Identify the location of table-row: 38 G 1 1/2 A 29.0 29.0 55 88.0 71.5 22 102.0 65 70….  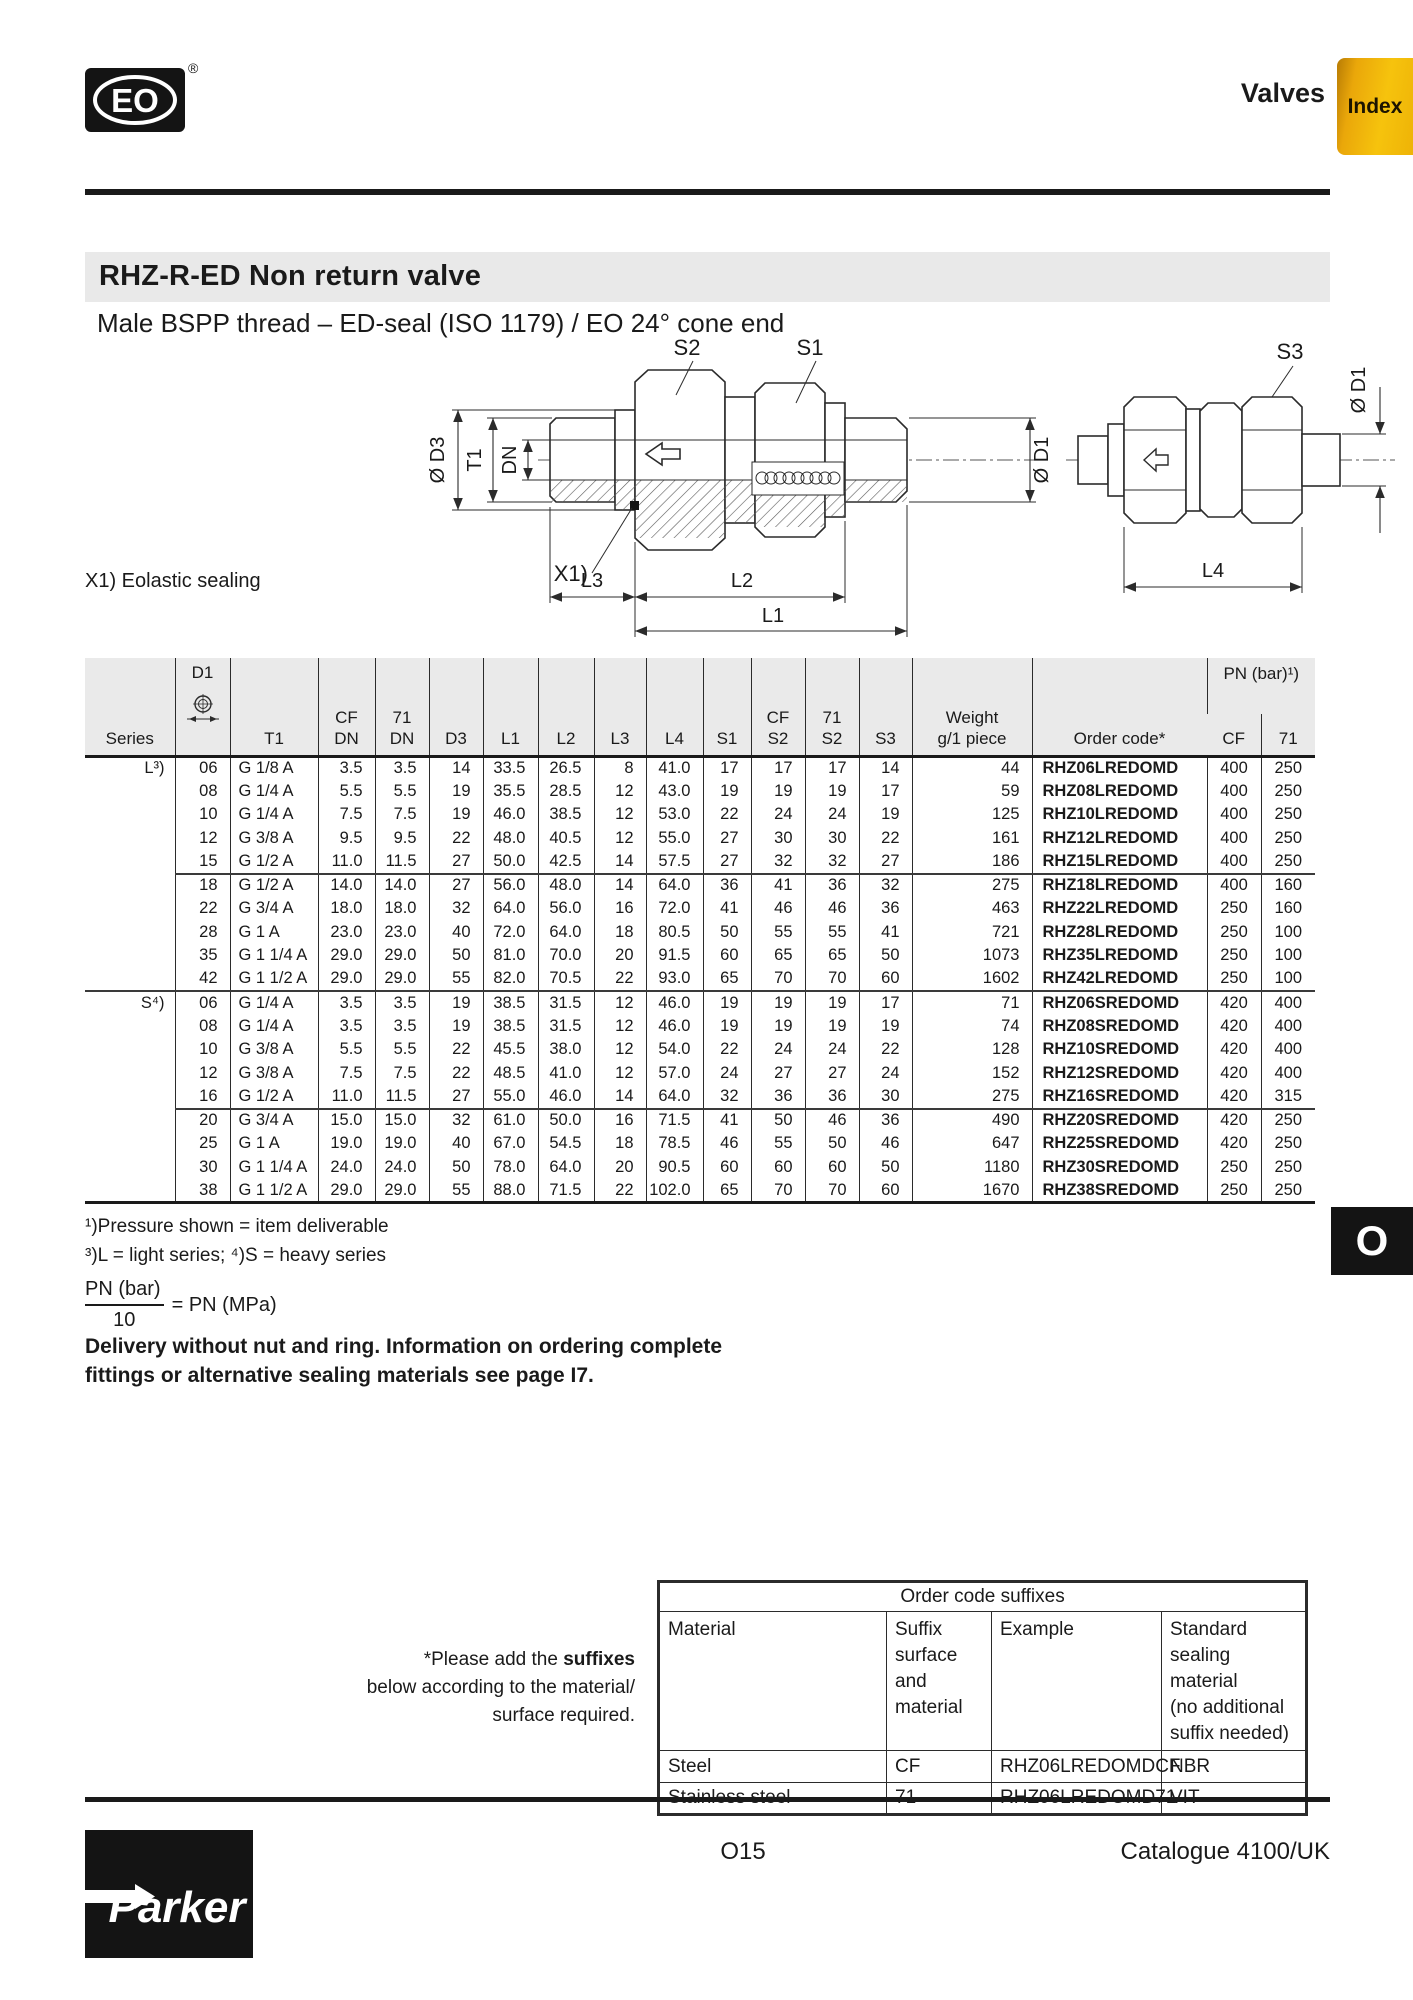
(700, 1191).